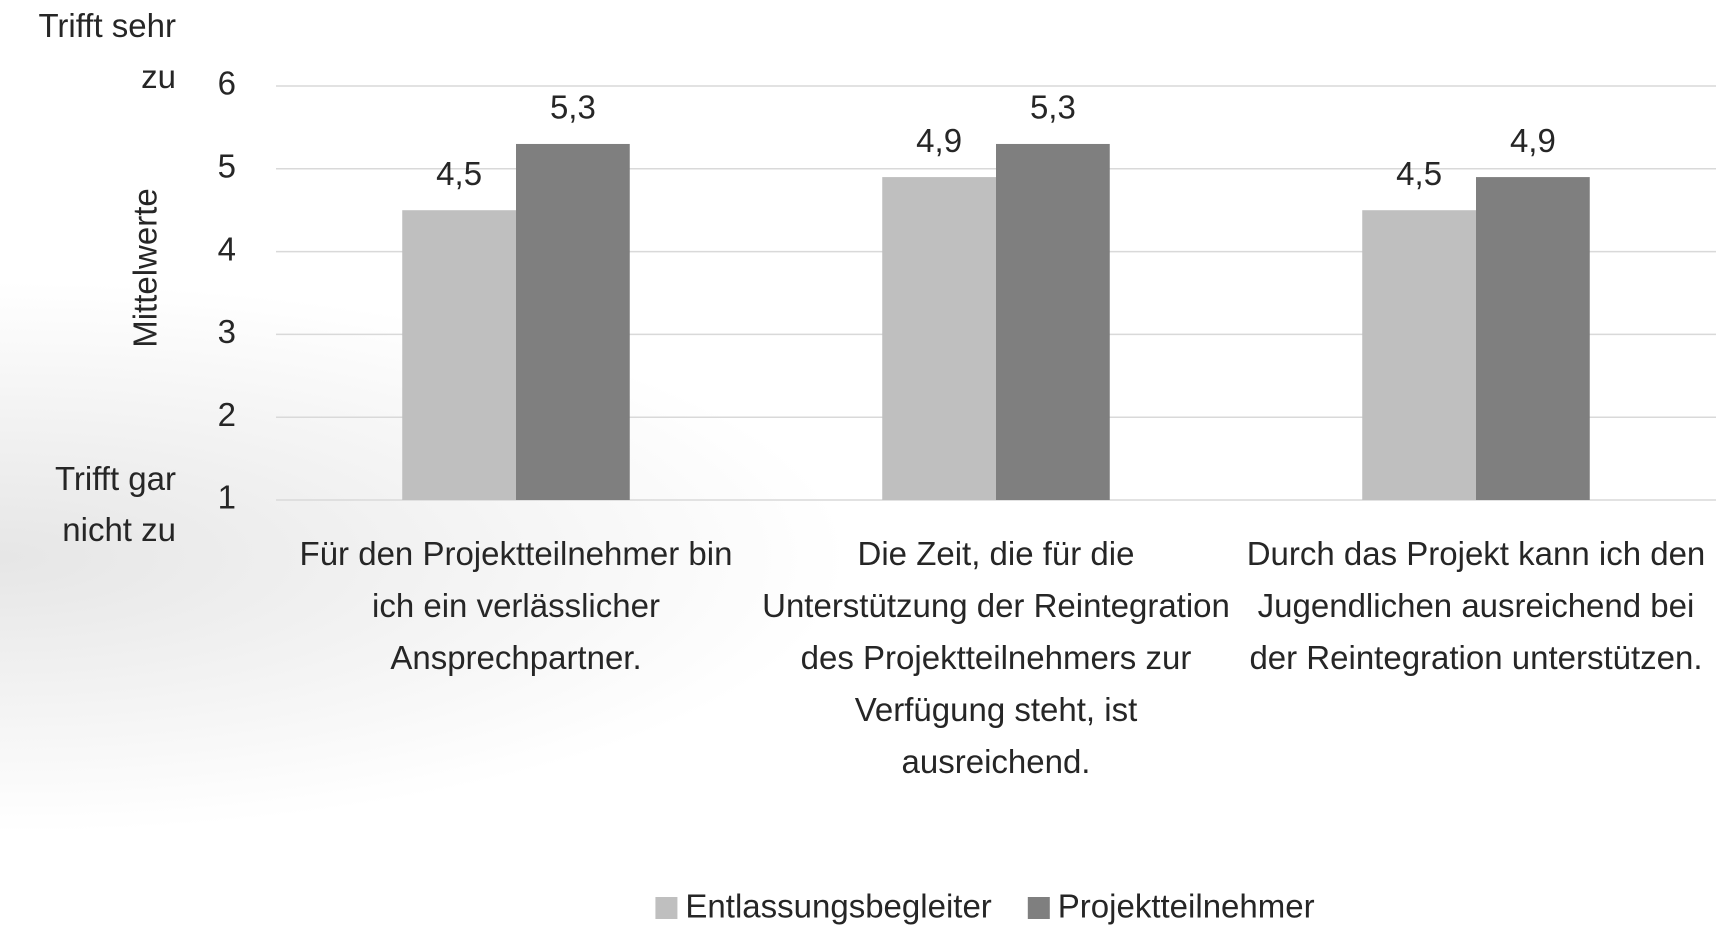  What do you see at coordinates (1186, 906) in the screenshot?
I see `legend-label: Projektteilnehmer` at bounding box center [1186, 906].